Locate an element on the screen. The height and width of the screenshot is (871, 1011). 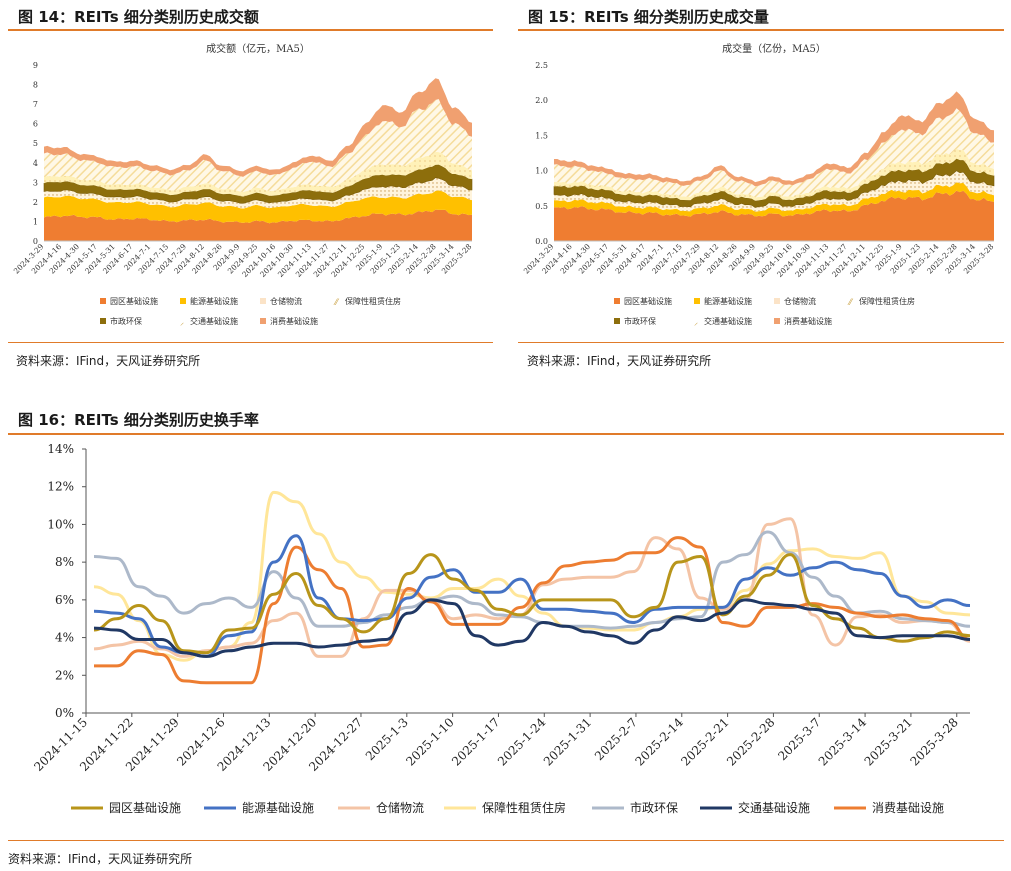
series-line-能源基础设施 is located at coordinates (532, 596).